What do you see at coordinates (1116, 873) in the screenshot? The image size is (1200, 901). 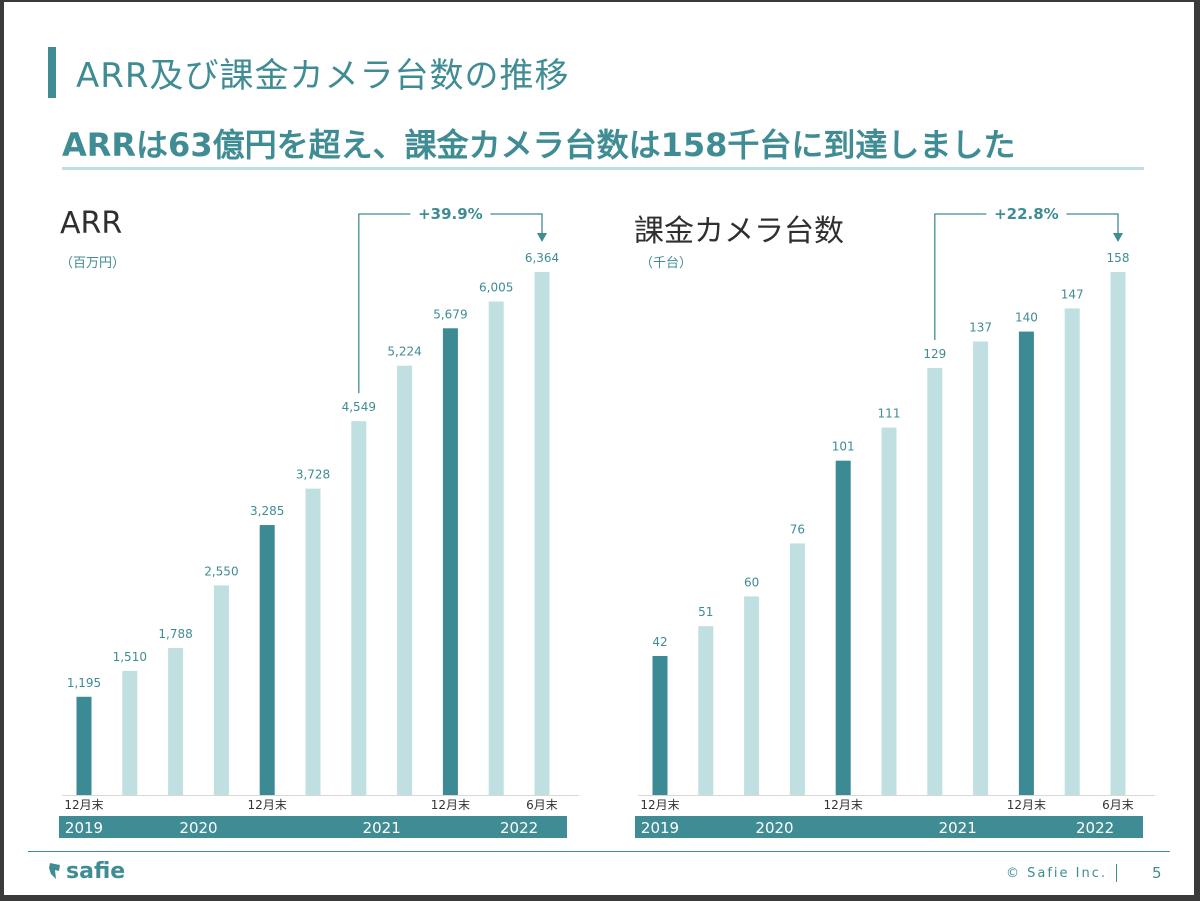 I see `footer-separator` at bounding box center [1116, 873].